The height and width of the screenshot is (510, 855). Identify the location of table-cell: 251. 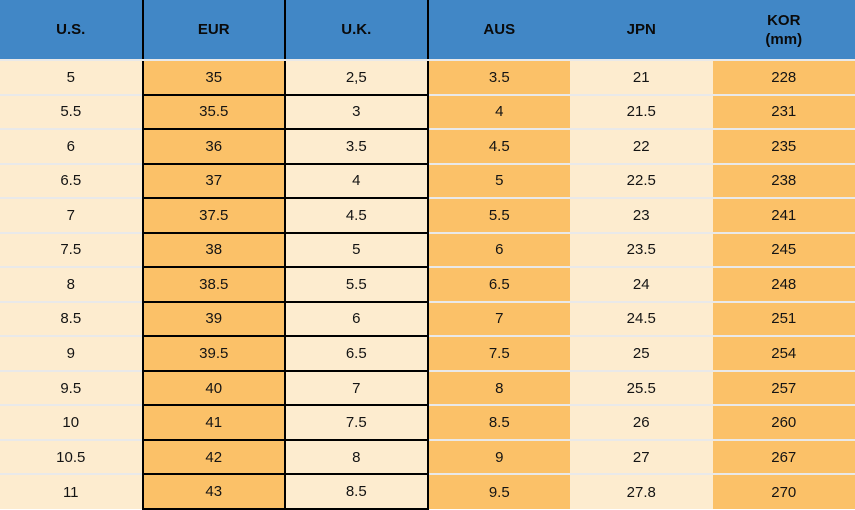
(783, 318).